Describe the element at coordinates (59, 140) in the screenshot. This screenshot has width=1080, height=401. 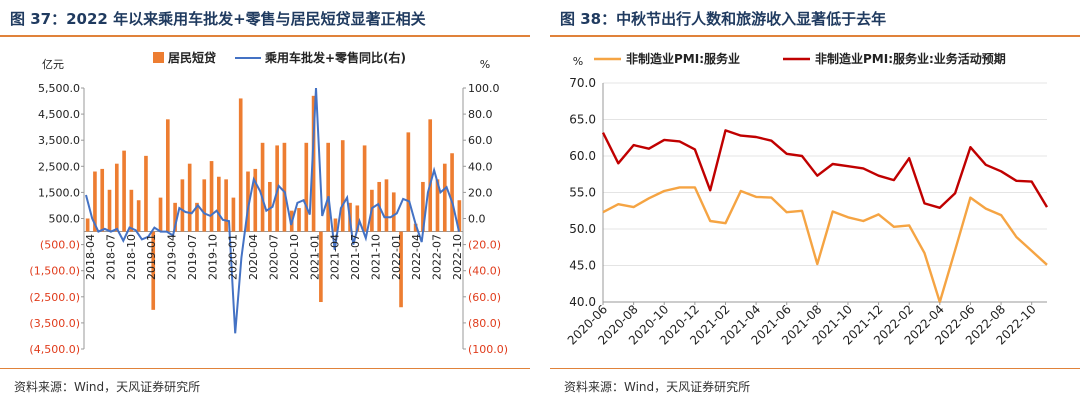
I see `y-tick-label-left: 3,500.0` at that location.